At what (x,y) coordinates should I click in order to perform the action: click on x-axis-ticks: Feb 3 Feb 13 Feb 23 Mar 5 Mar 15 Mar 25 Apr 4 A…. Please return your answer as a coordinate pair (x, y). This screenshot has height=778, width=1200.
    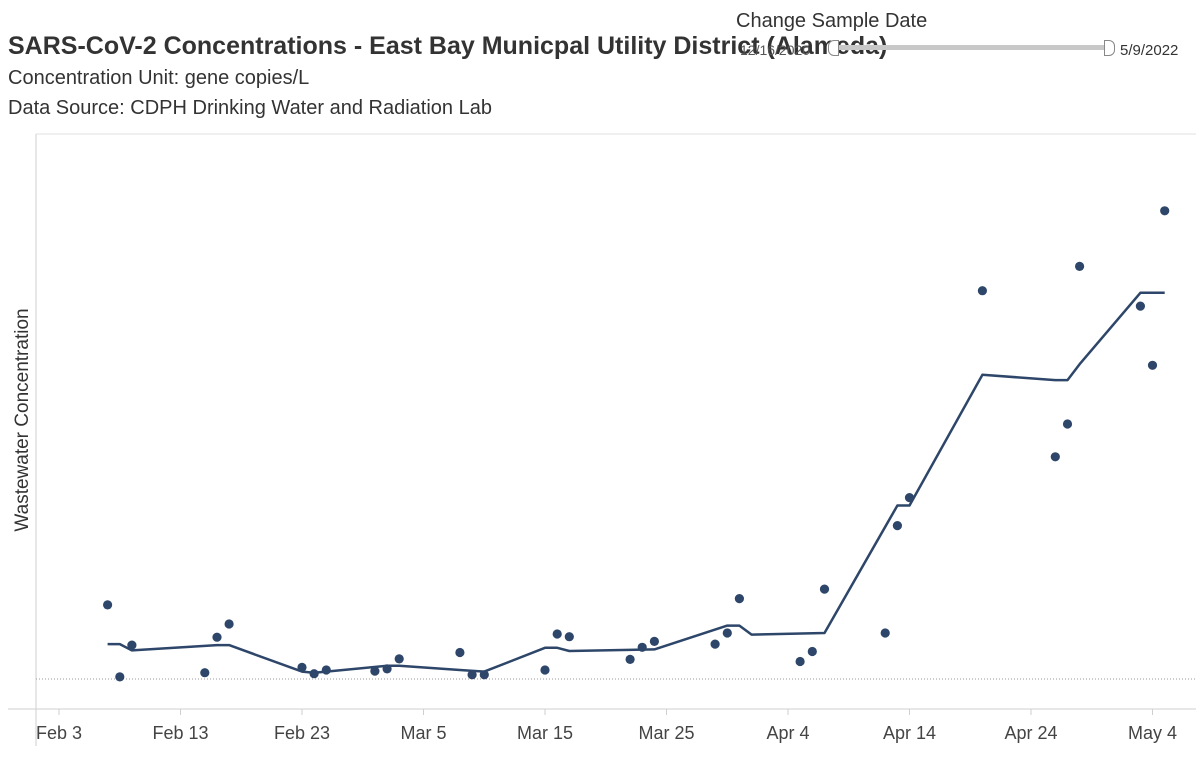
    Looking at the image, I should click on (606, 726).